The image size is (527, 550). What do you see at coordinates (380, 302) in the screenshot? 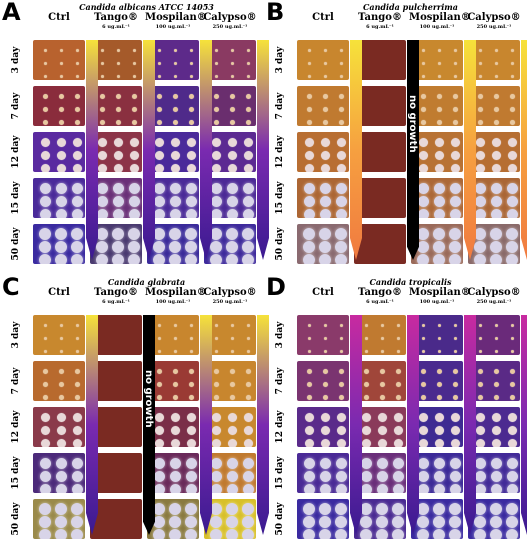
I see `column-concentration: 6 ug.mL⁻¹` at bounding box center [380, 302].